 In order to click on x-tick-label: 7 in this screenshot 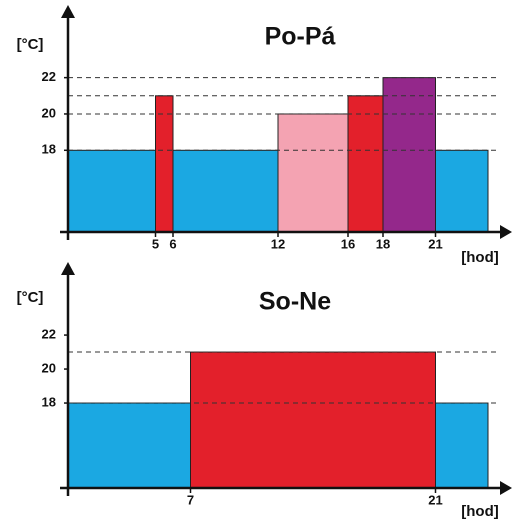, I will do `click(190, 499)`.